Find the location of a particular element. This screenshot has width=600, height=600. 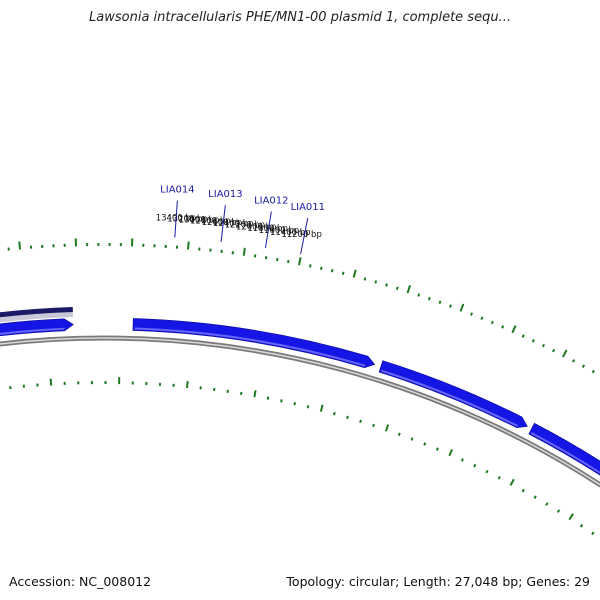

tick-label: 11200 bp is located at coordinates (301, 235).